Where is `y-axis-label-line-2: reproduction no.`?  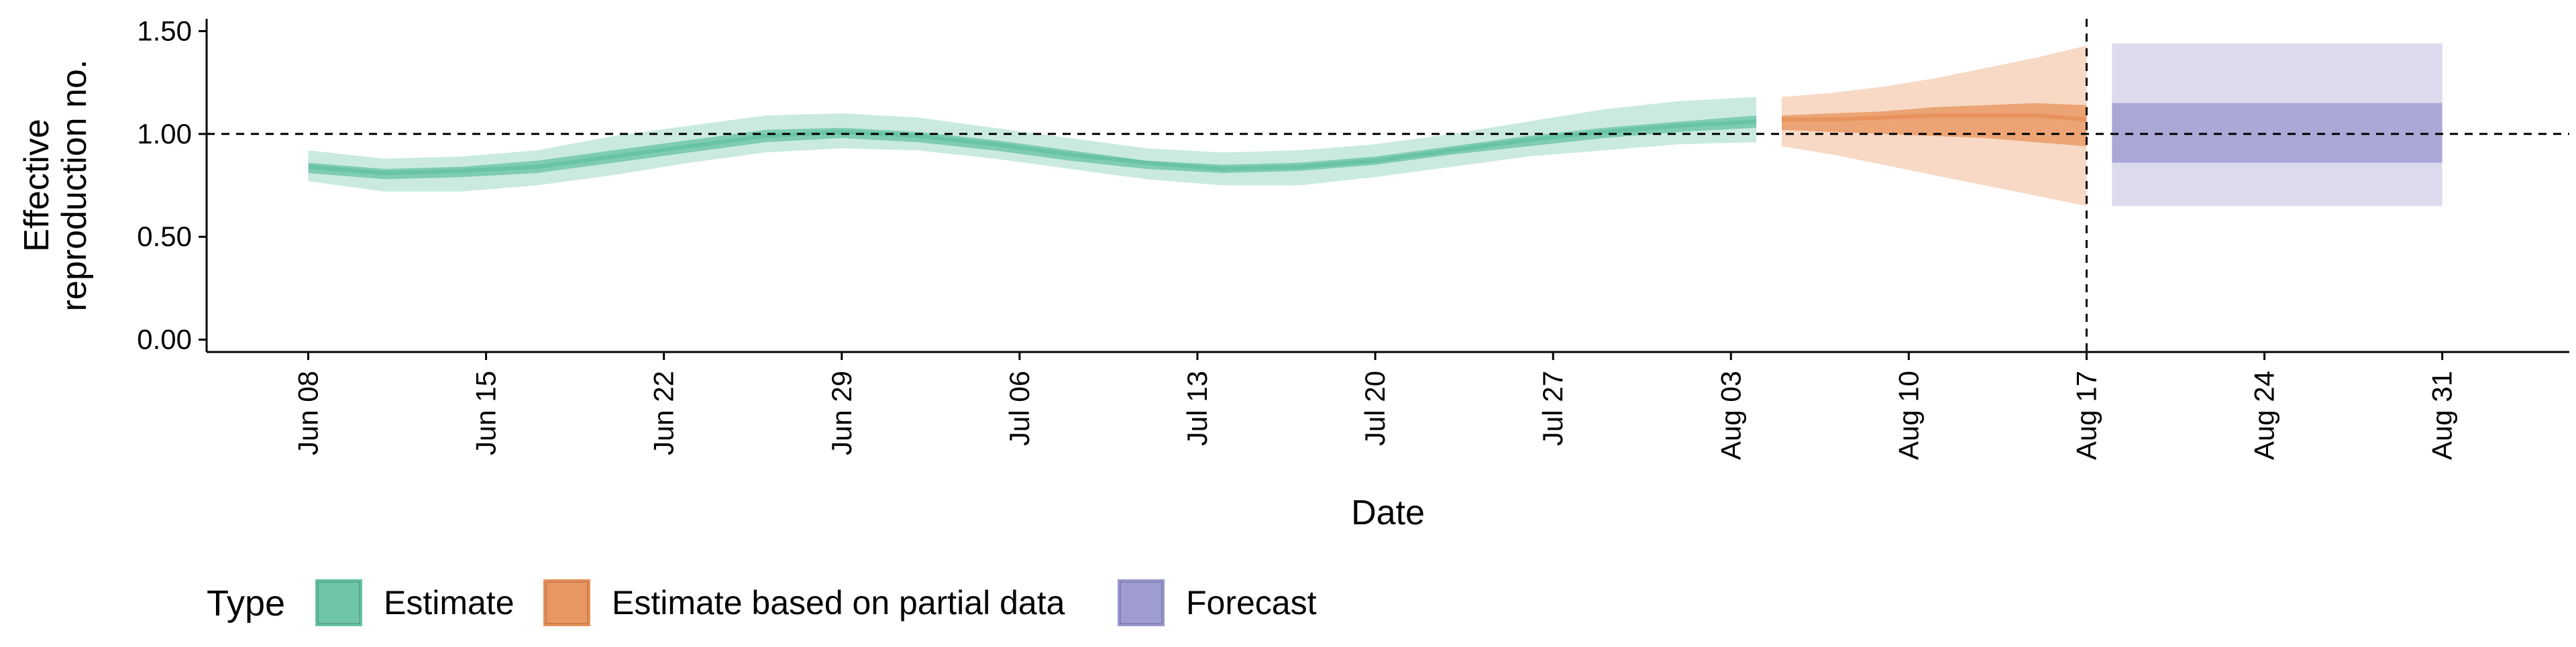
y-axis-label-line-2: reproduction no. is located at coordinates (74, 186).